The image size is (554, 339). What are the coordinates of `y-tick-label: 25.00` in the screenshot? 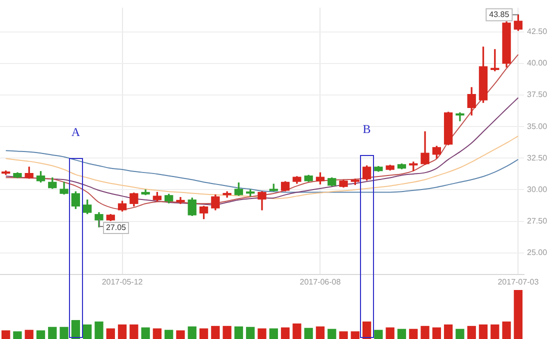 It's located at (537, 253).